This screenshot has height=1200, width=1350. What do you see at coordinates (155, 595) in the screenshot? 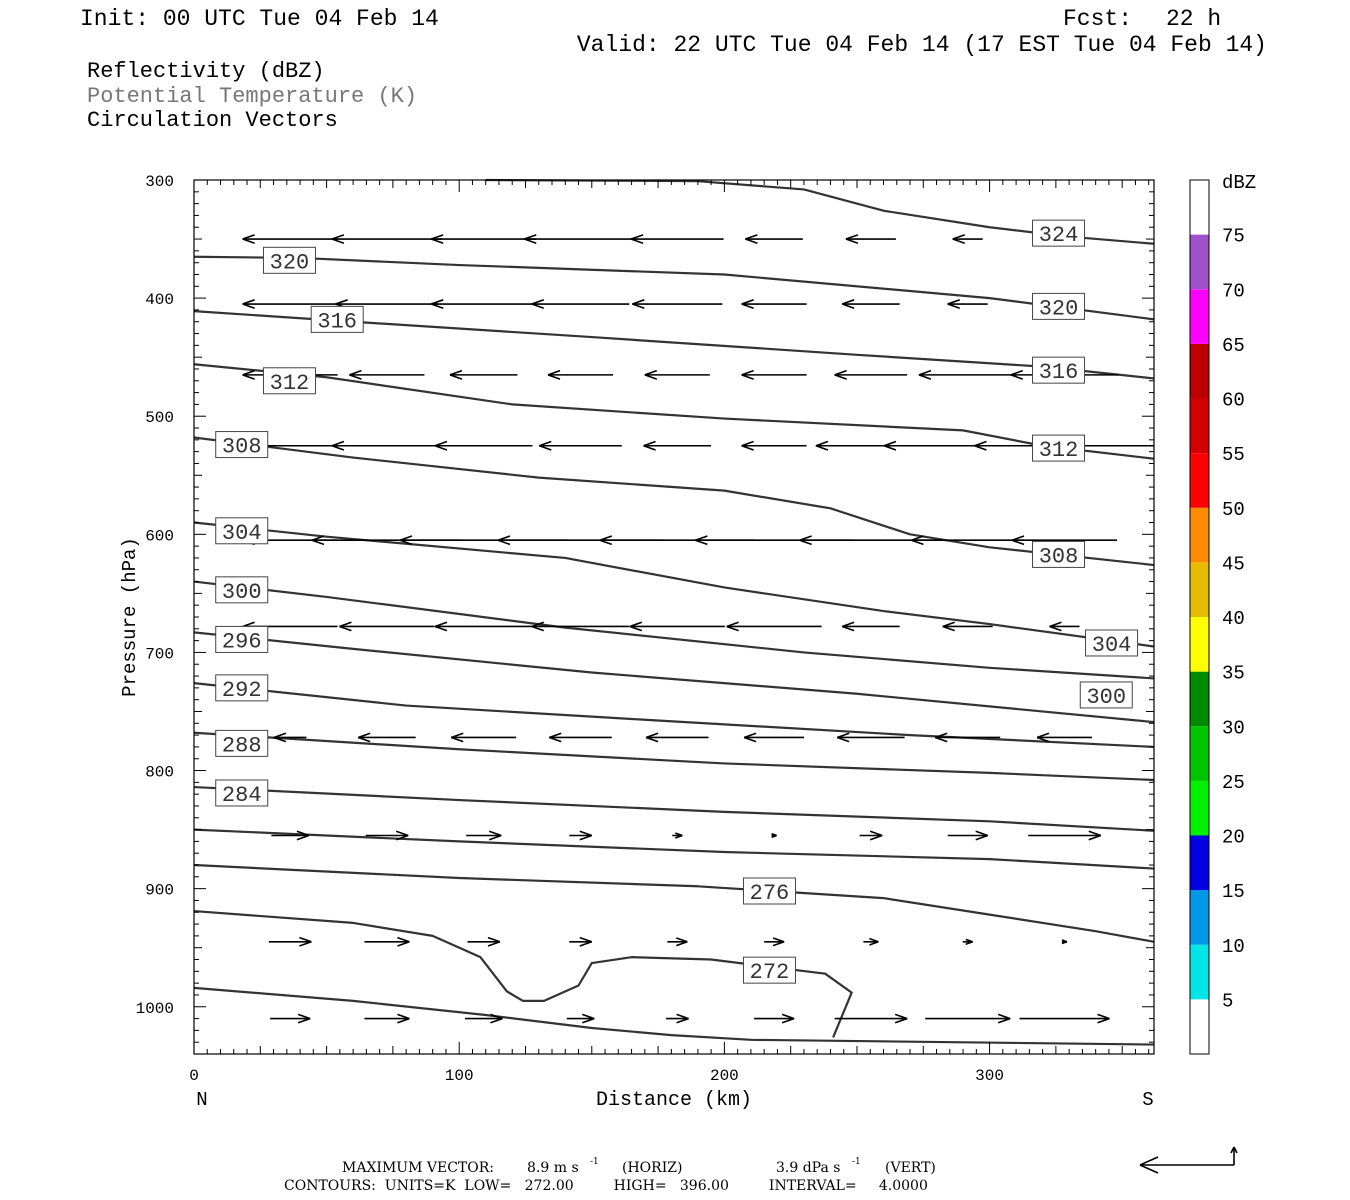
I see `y-tick-labels: 300 400 500 600 700 800 900 1000` at bounding box center [155, 595].